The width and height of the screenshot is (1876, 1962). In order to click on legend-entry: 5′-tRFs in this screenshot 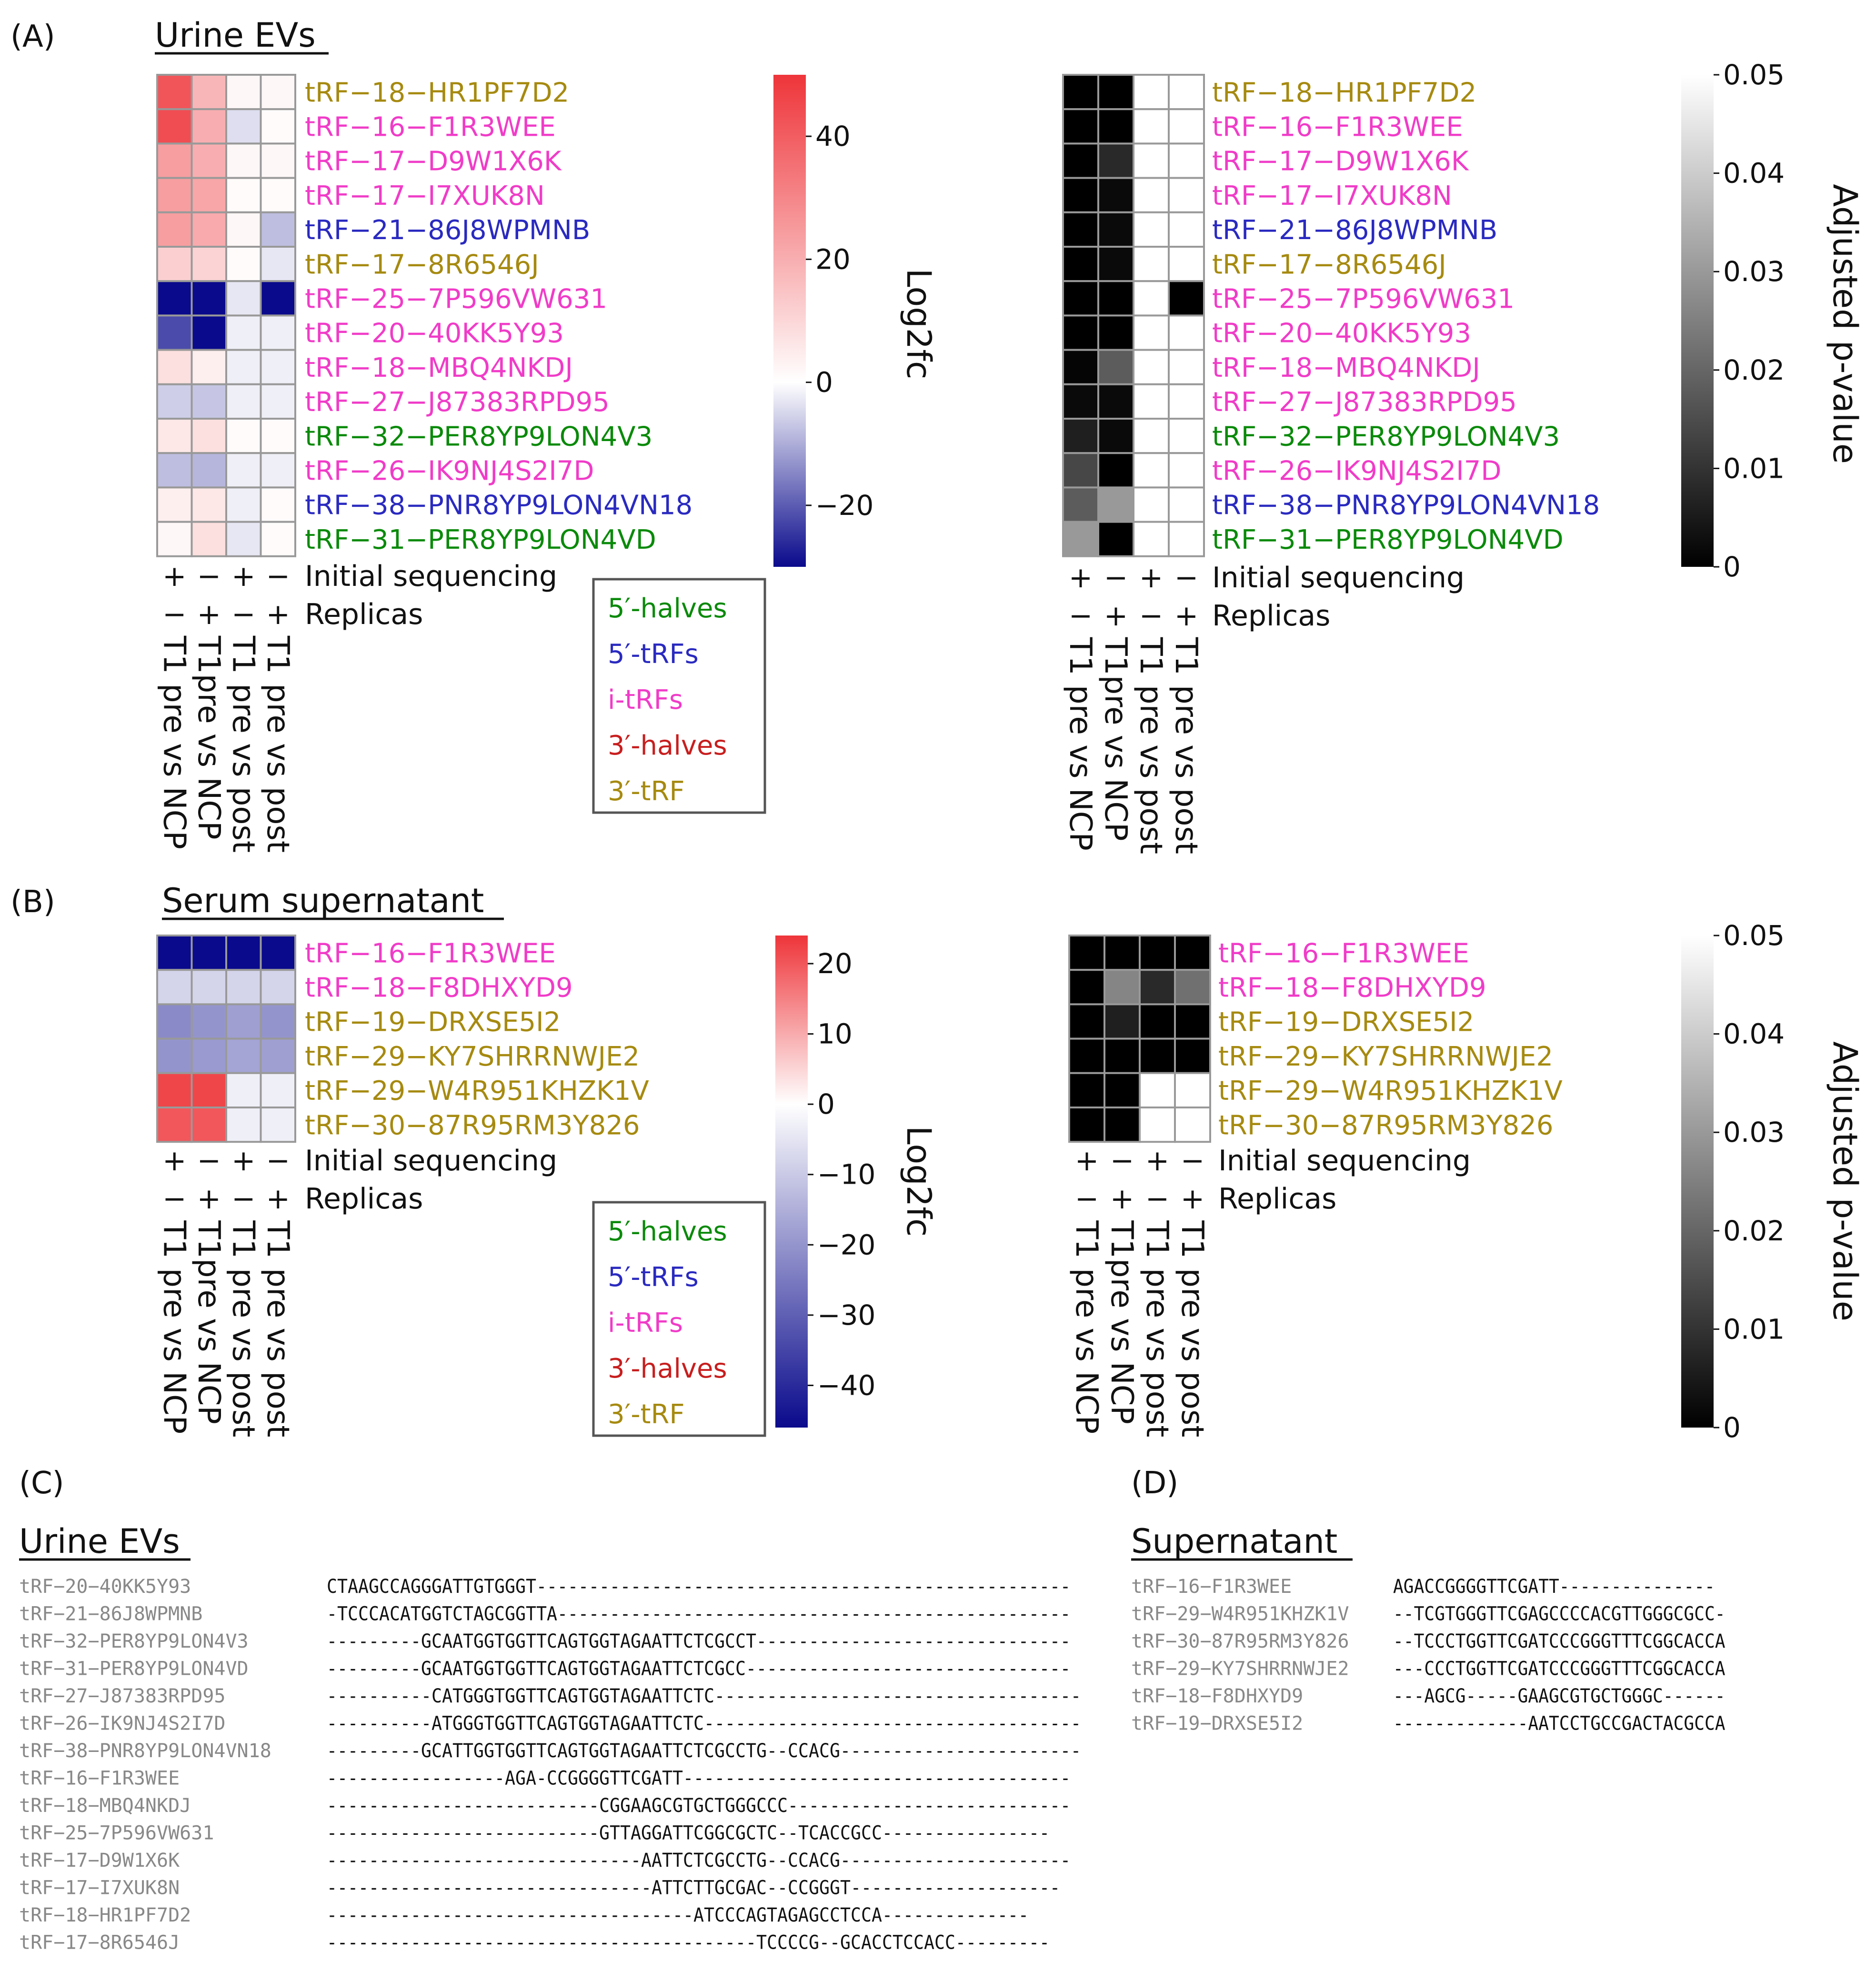, I will do `click(653, 654)`.